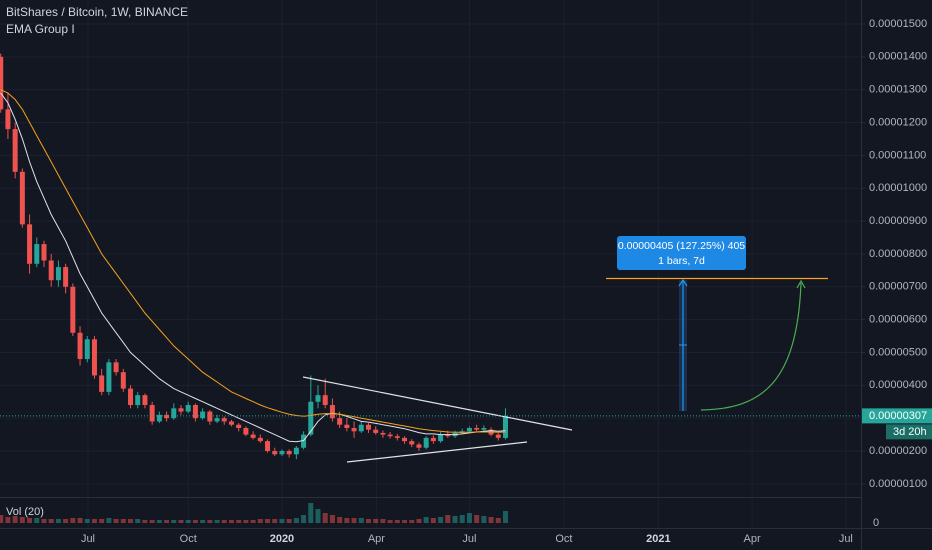  Describe the element at coordinates (898, 451) in the screenshot. I see `y-tick-label: 0.00000200` at that location.